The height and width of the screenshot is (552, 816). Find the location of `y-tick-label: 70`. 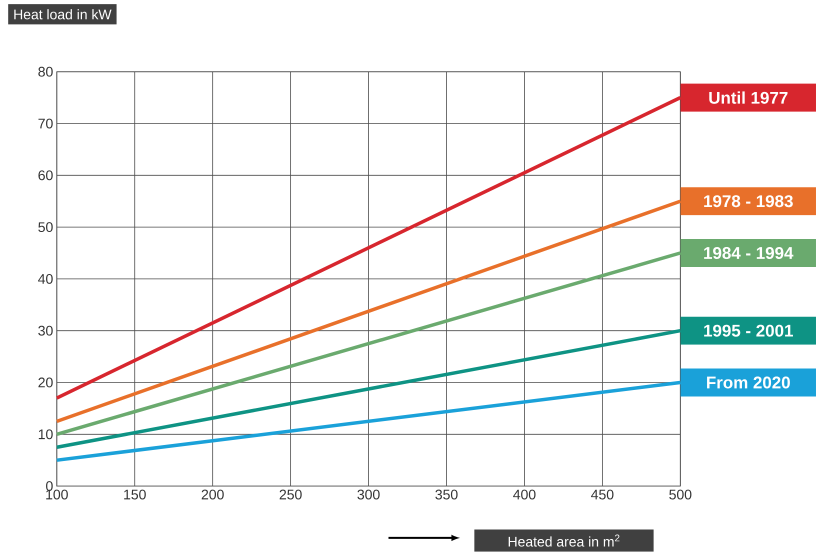

y-tick-label: 70 is located at coordinates (45, 123).